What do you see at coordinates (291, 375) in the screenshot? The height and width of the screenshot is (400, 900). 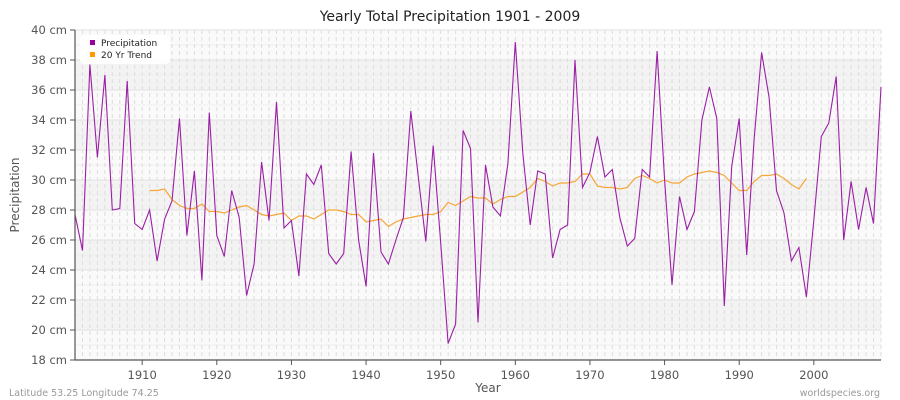 I see `x-tick-label: 1930` at bounding box center [291, 375].